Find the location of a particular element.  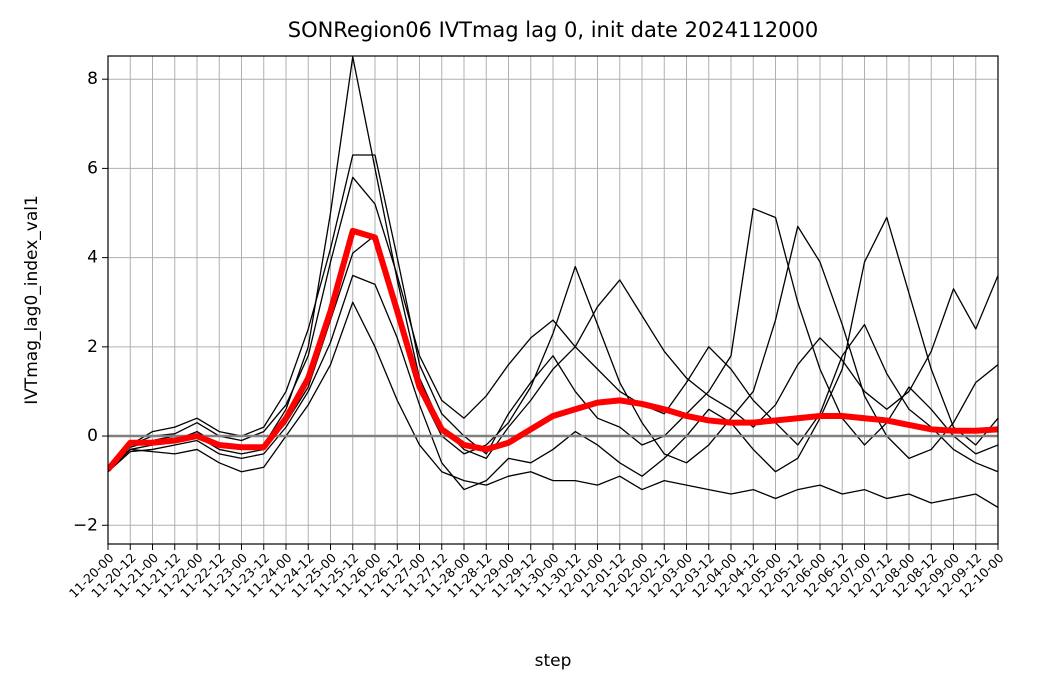

y-tick-label: 6 is located at coordinates (92, 168).